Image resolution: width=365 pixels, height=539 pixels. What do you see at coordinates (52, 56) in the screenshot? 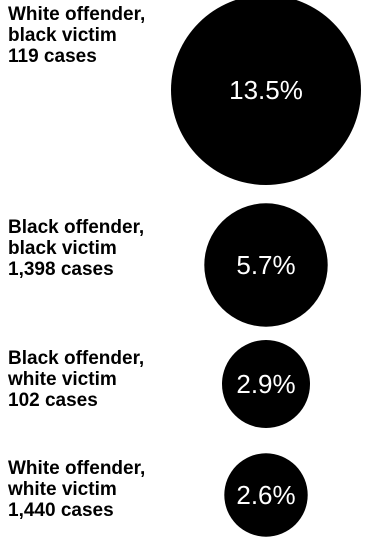
I see `category-cases-label: 119 cases` at bounding box center [52, 56].